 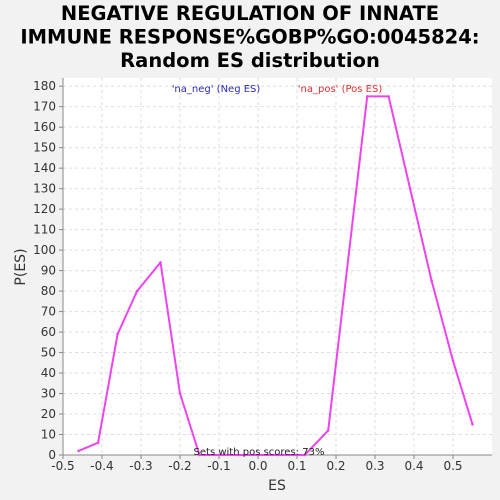 I want to click on y-tick-label: 0, so click(x=52, y=455).